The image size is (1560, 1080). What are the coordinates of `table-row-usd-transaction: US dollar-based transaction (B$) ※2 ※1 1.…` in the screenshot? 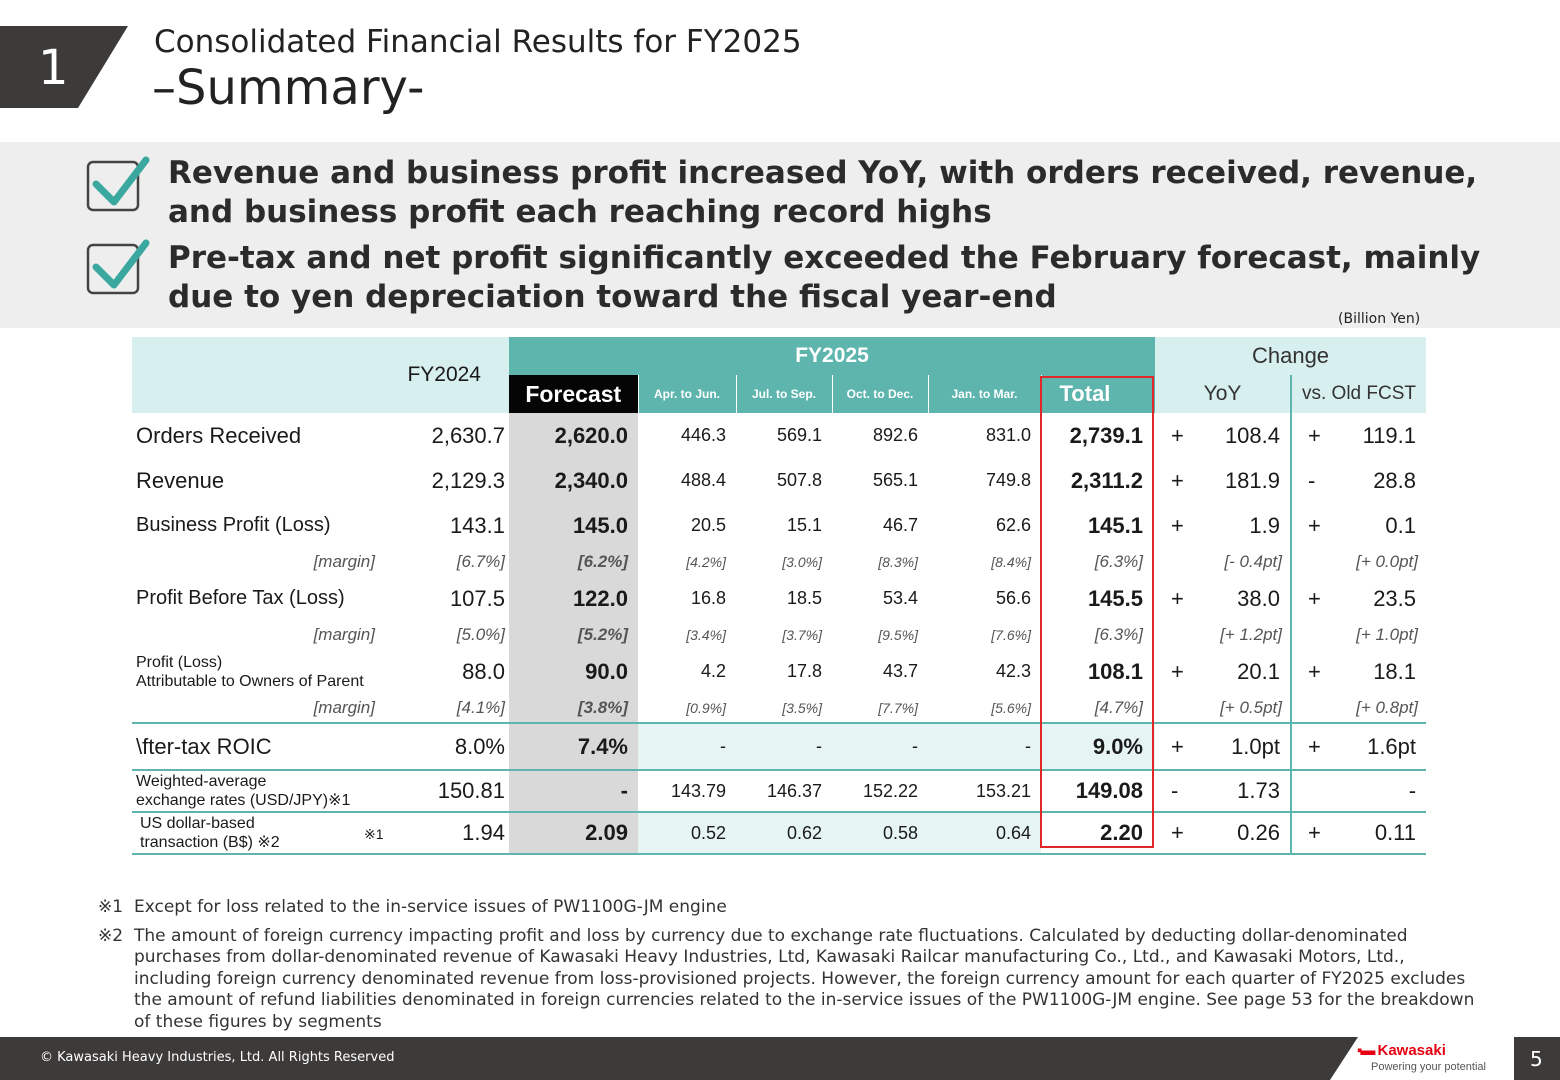 It's located at (779, 833).